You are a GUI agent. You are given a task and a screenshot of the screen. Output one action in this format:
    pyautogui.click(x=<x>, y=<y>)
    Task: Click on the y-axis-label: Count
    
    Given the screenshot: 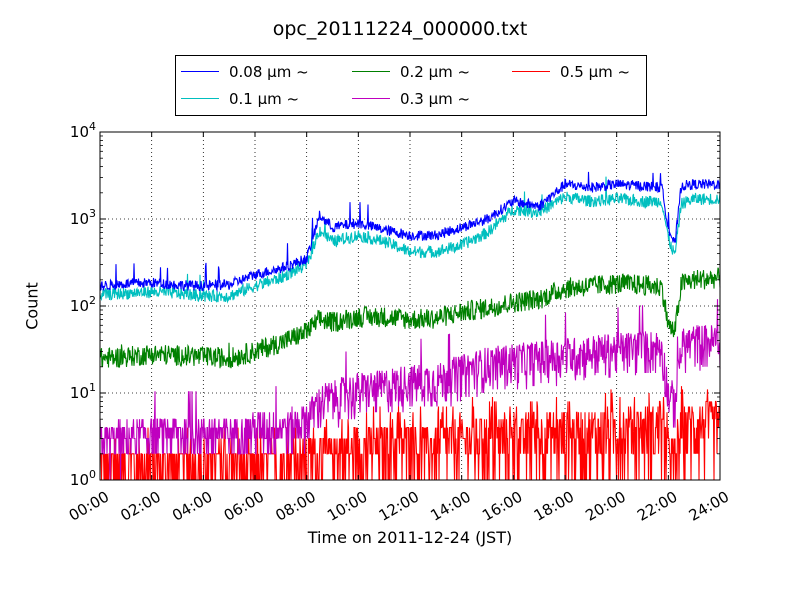 What is the action you would take?
    pyautogui.click(x=32, y=306)
    